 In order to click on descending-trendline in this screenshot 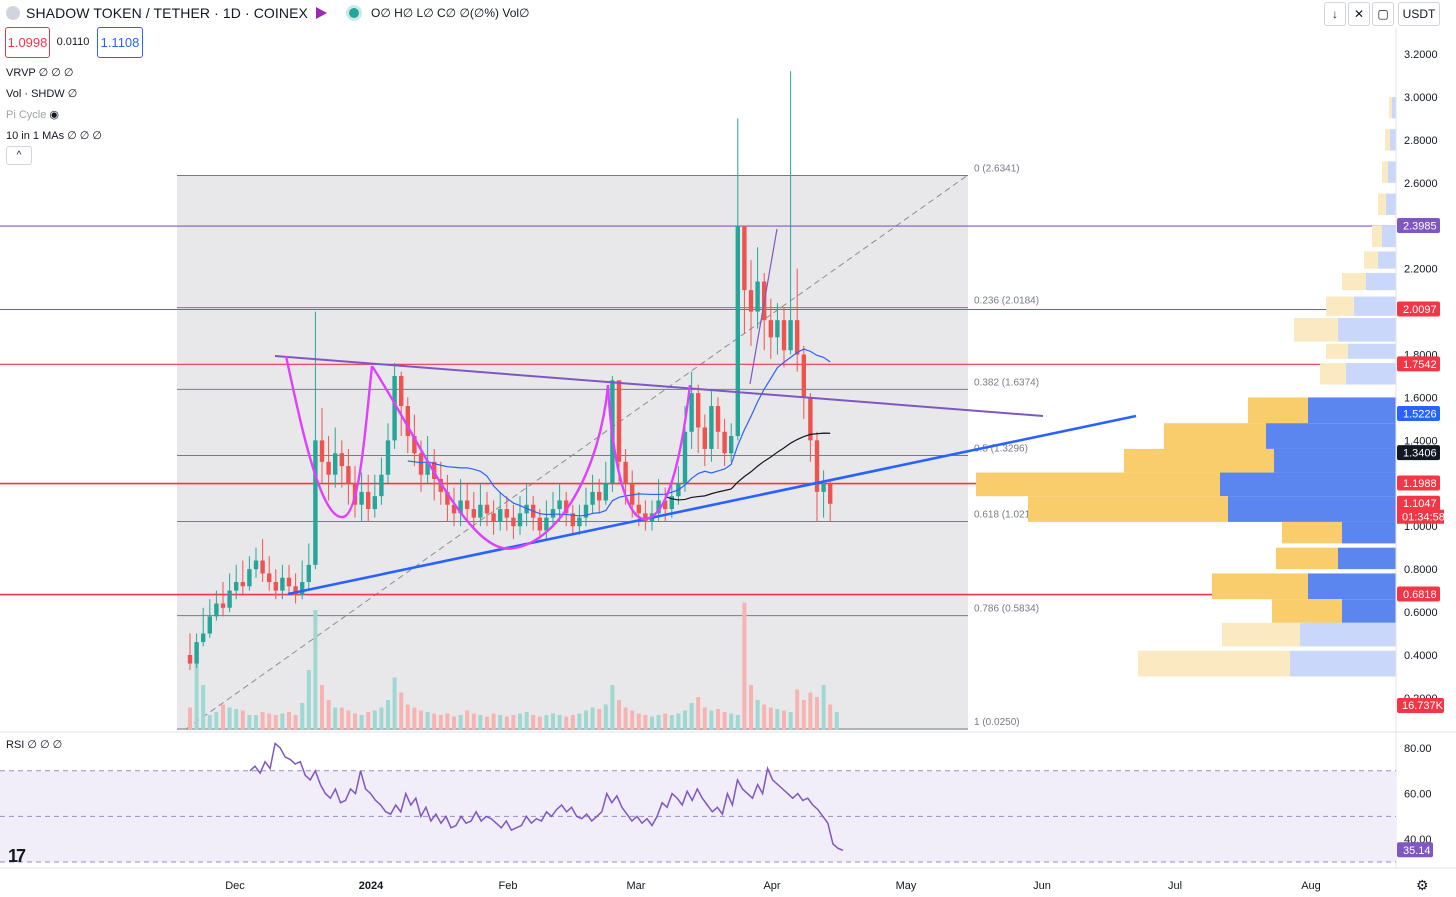, I will do `click(659, 386)`.